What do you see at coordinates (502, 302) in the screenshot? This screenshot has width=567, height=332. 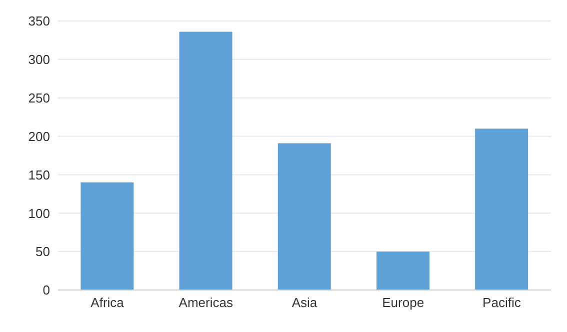 I see `x-tick-label: Pacific` at bounding box center [502, 302].